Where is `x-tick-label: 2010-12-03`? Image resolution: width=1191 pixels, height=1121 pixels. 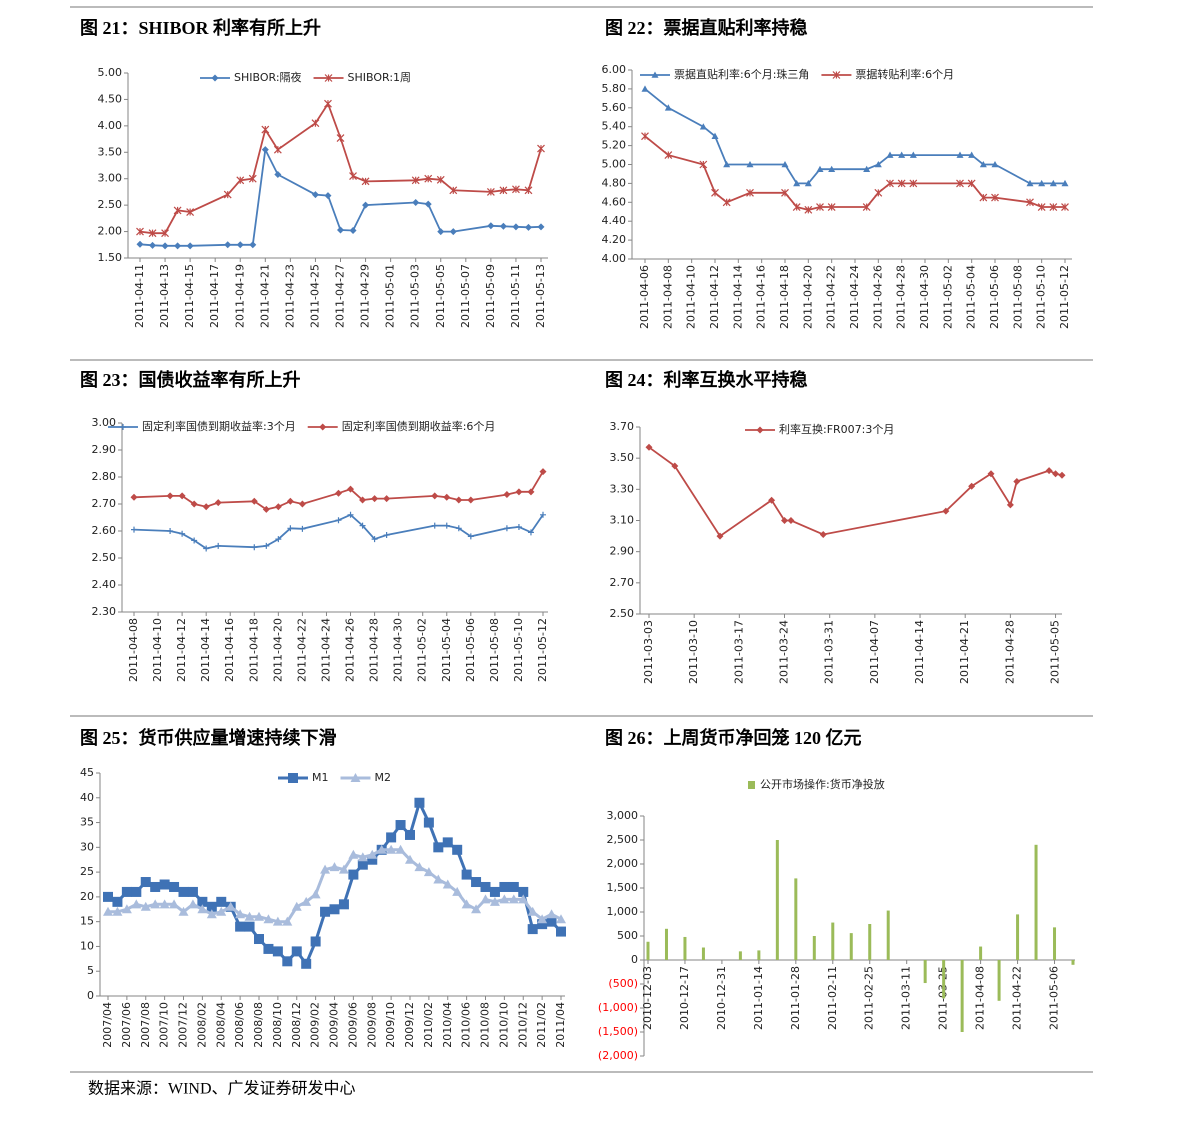 x-tick-label: 2010-12-03 is located at coordinates (647, 998).